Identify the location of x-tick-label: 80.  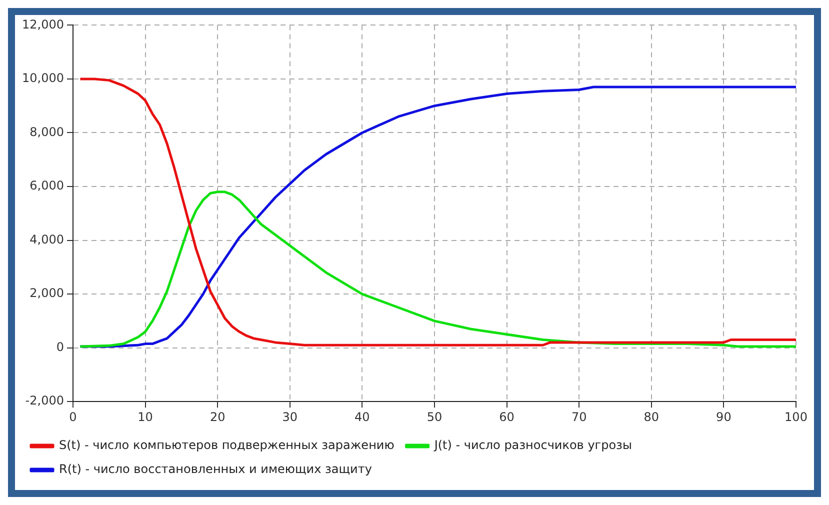
(652, 417).